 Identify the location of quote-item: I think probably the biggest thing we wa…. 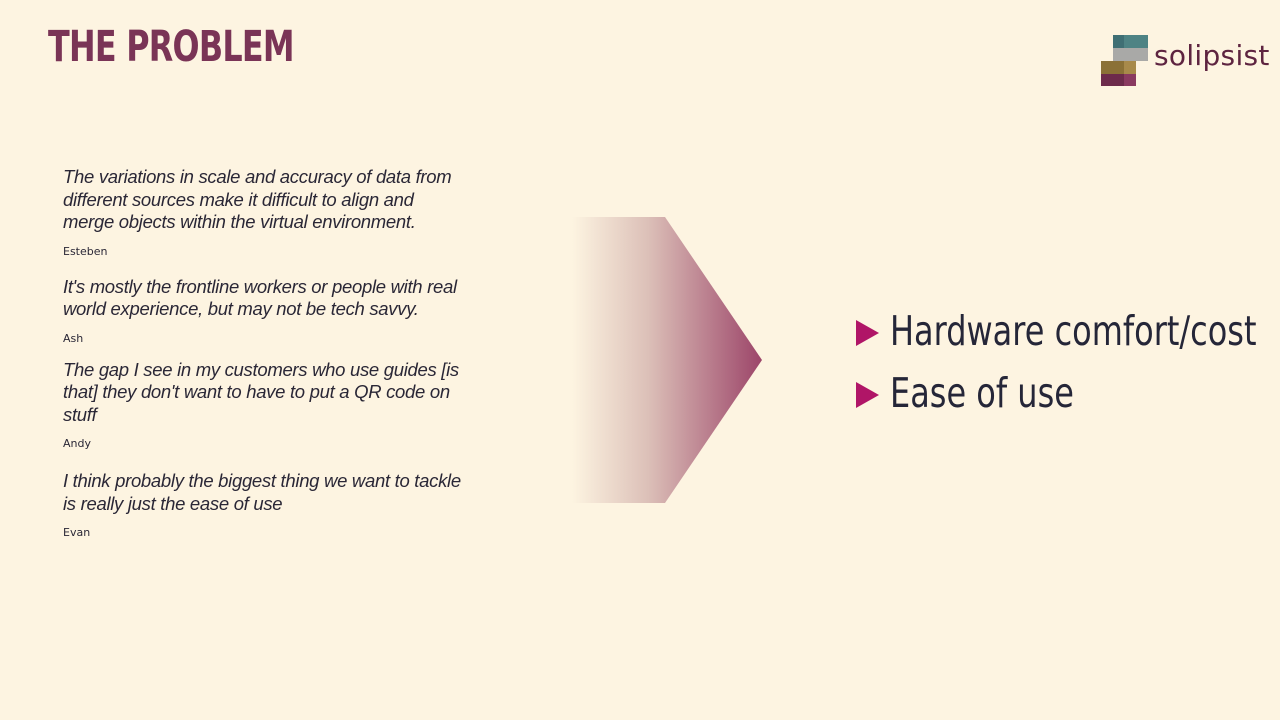
(263, 504).